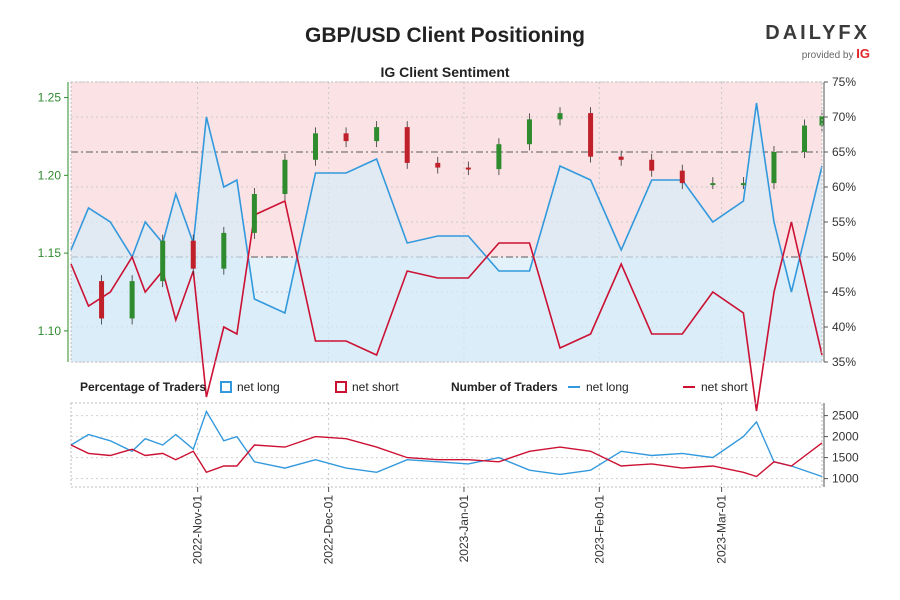 The image size is (900, 600). Describe the element at coordinates (844, 152) in the screenshot. I see `pct-tick-label: 65%` at that location.